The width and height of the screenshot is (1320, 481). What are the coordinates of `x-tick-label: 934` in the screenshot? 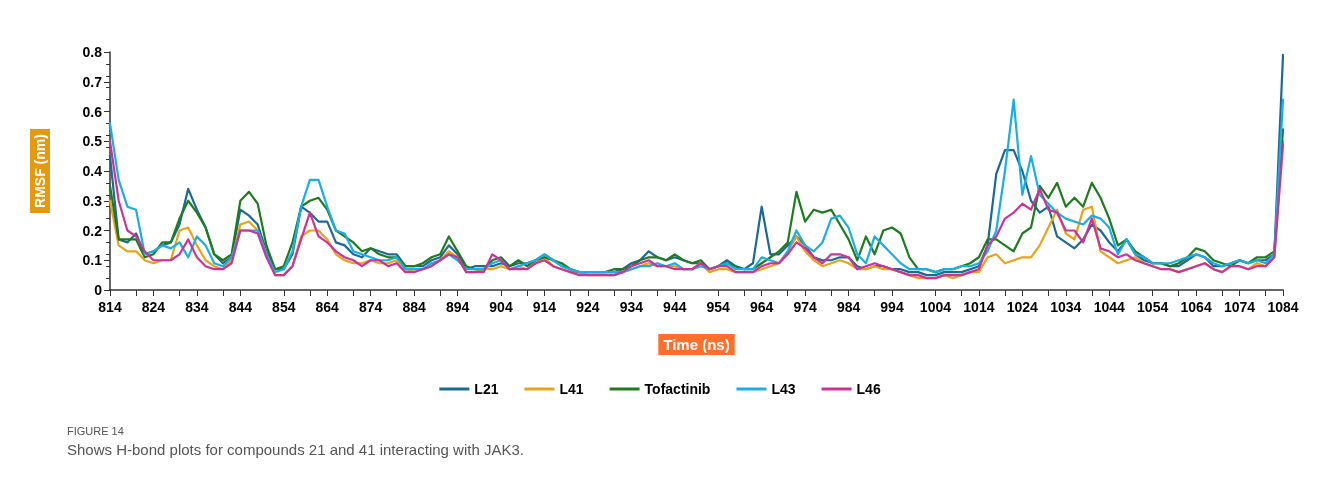 It's located at (631, 307).